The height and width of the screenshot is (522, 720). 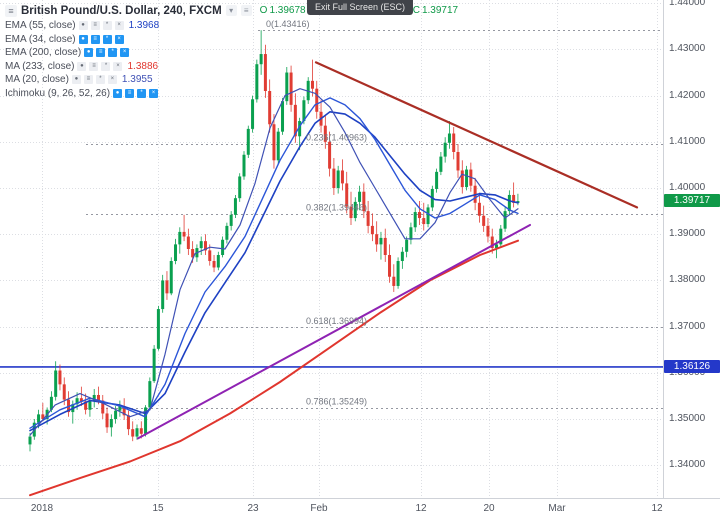 What do you see at coordinates (231, 80) in the screenshot?
I see `indicator-row: MA (20, close) ● ≡ * × 1.3955` at bounding box center [231, 80].